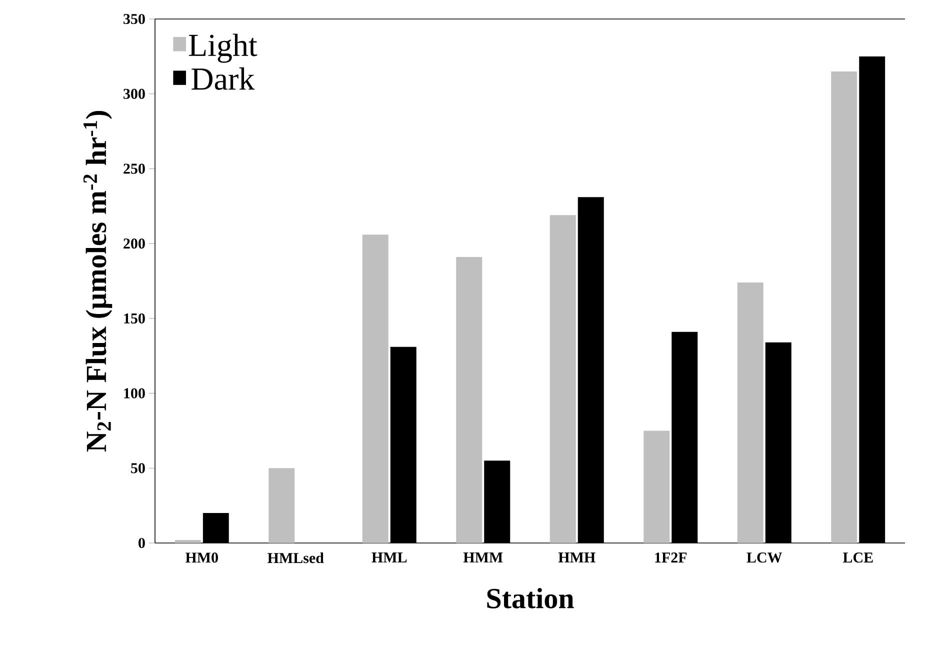 The height and width of the screenshot is (646, 929). What do you see at coordinates (857, 557) in the screenshot?
I see `x-tick-label: LCE` at bounding box center [857, 557].